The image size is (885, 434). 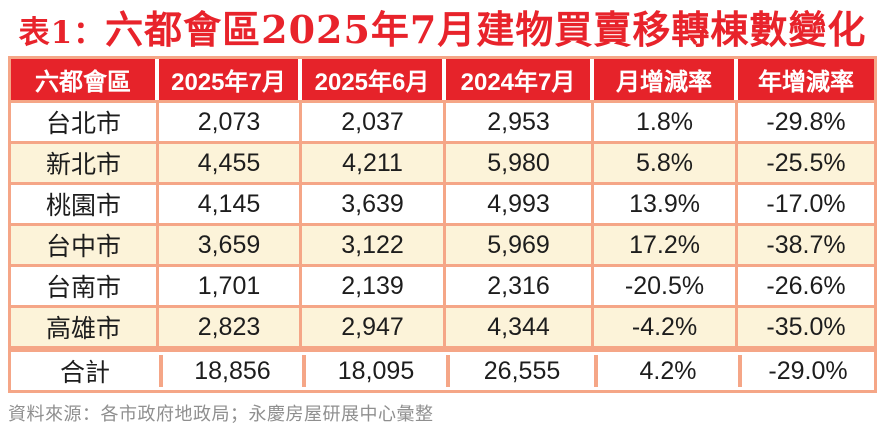 I want to click on header-jul-2024: 2024年7月, so click(x=520, y=79).